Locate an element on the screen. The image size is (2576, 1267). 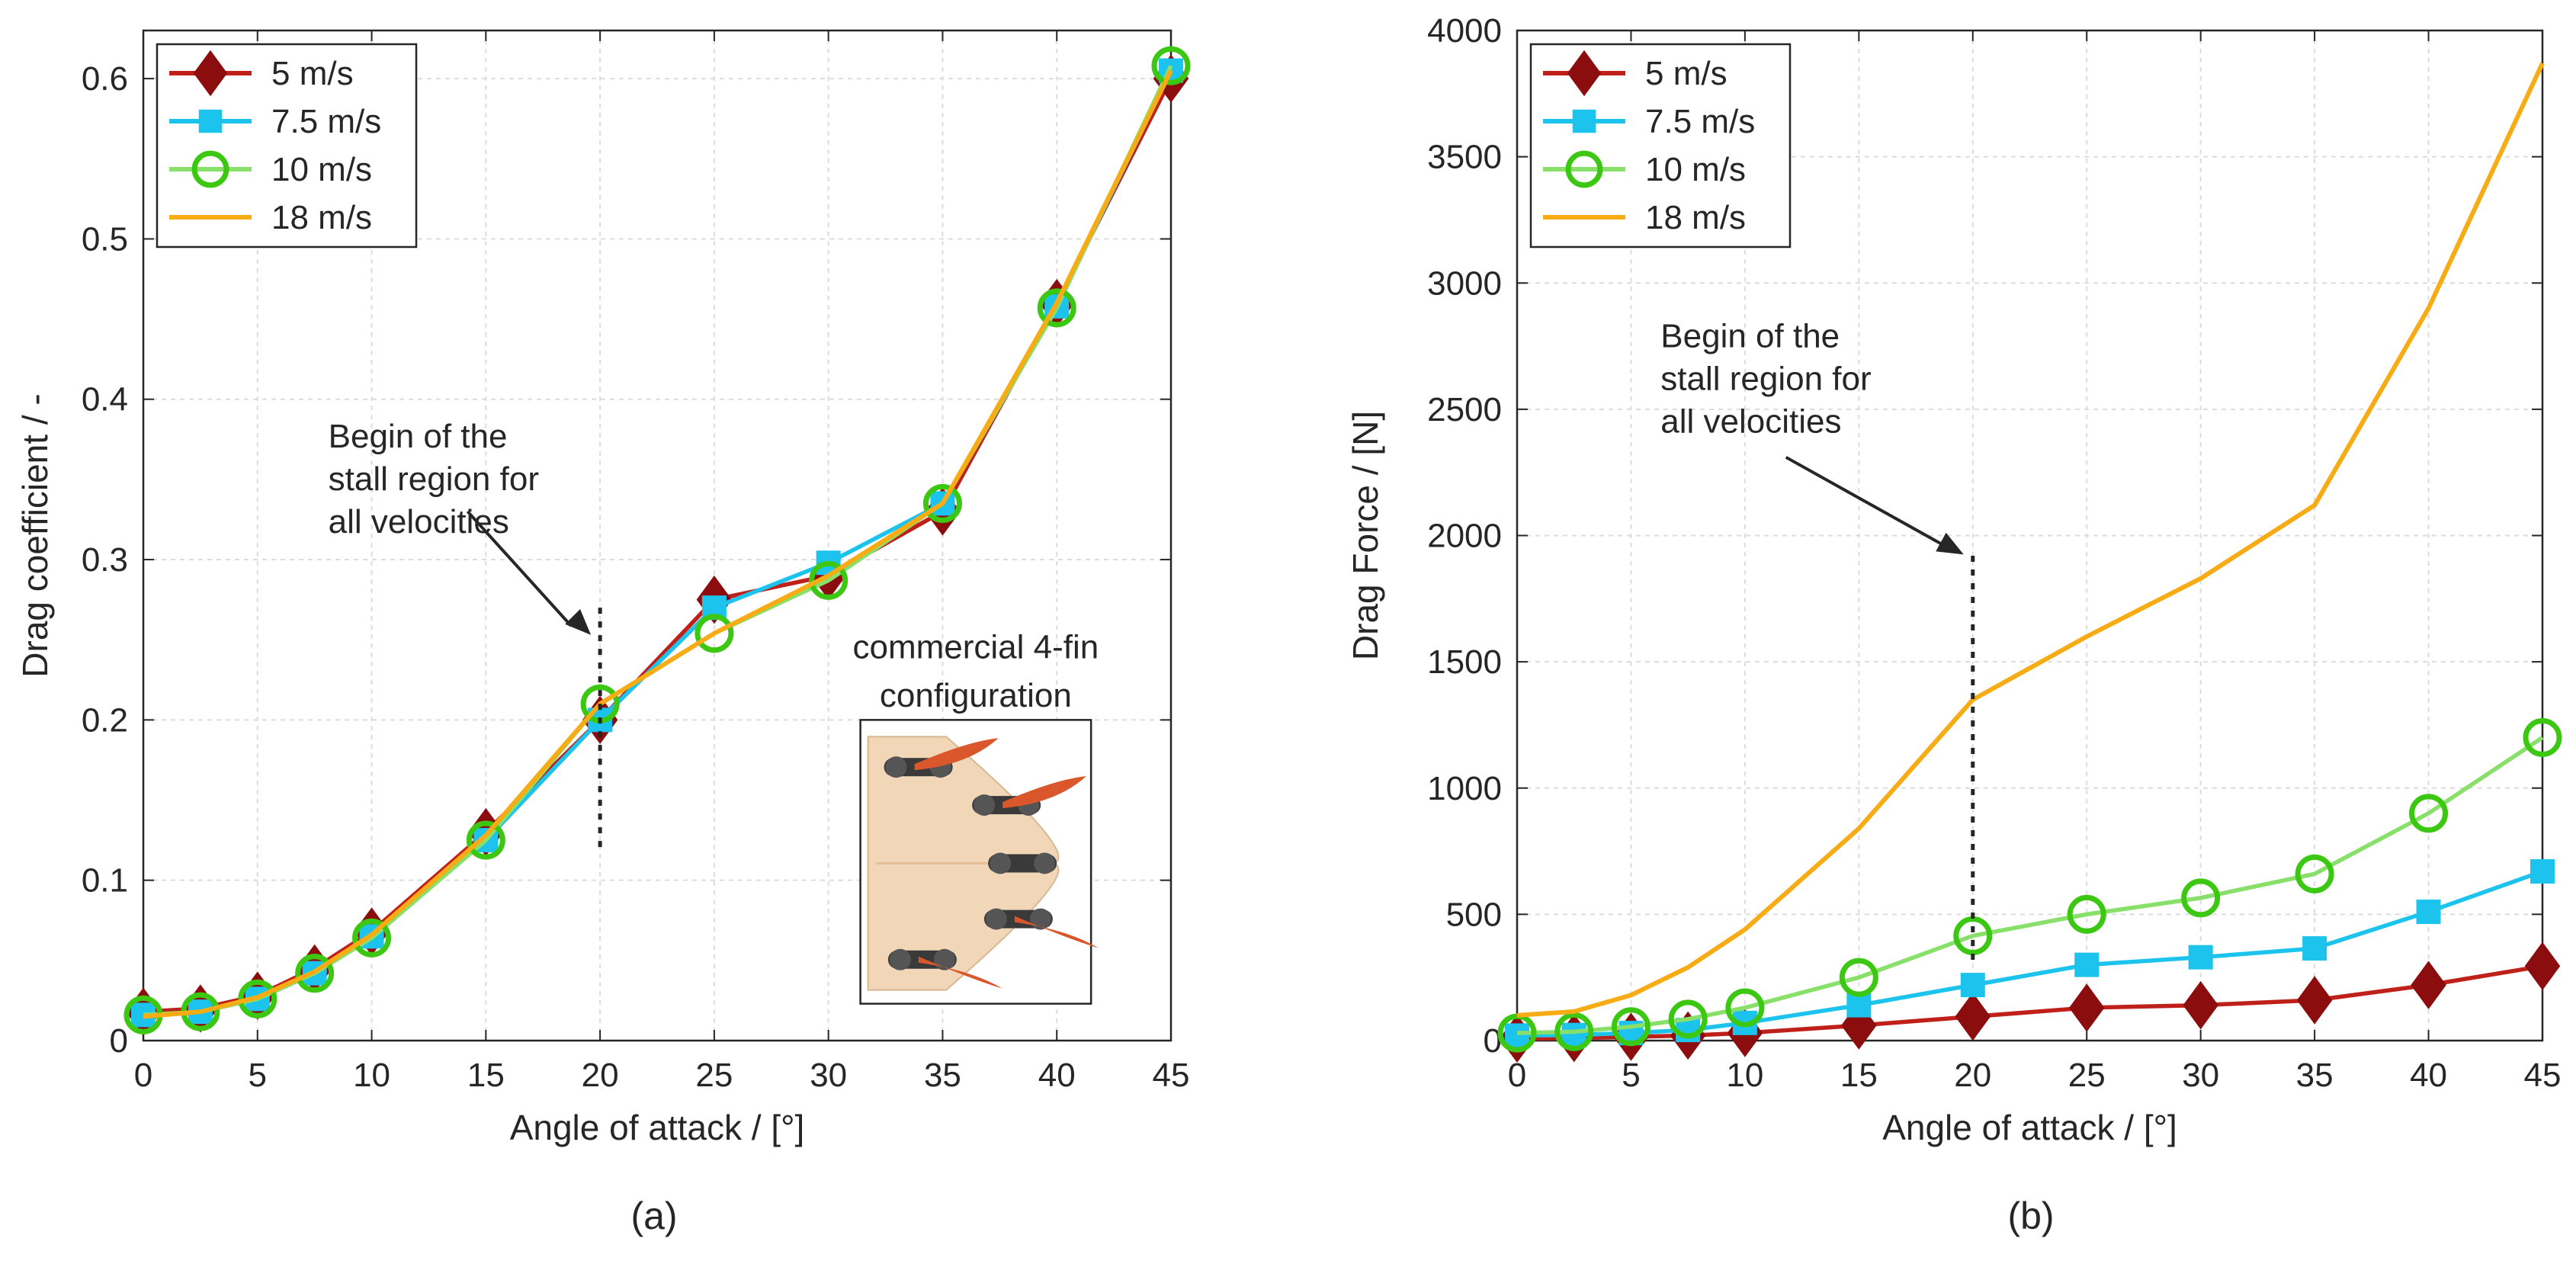
y-tick-label: 0.3 is located at coordinates (105, 560).